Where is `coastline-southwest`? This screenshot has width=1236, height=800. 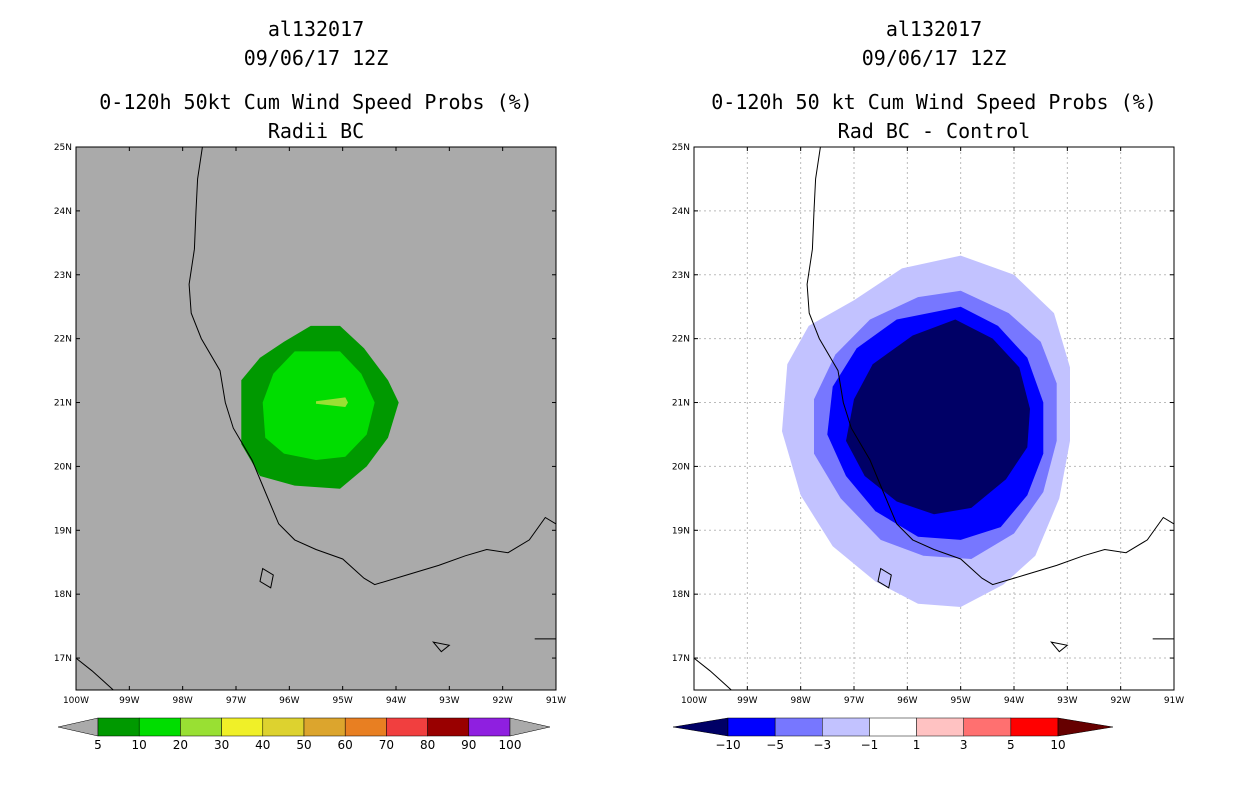
coastline-southwest is located at coordinates (95, 673).